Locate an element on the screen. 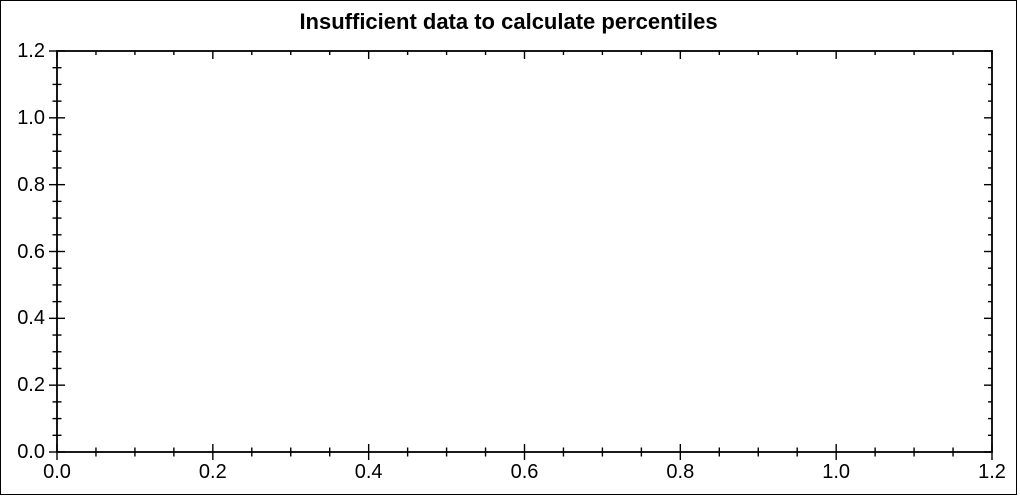 The height and width of the screenshot is (500, 1020). x-tick-label: 1.0 is located at coordinates (836, 472).